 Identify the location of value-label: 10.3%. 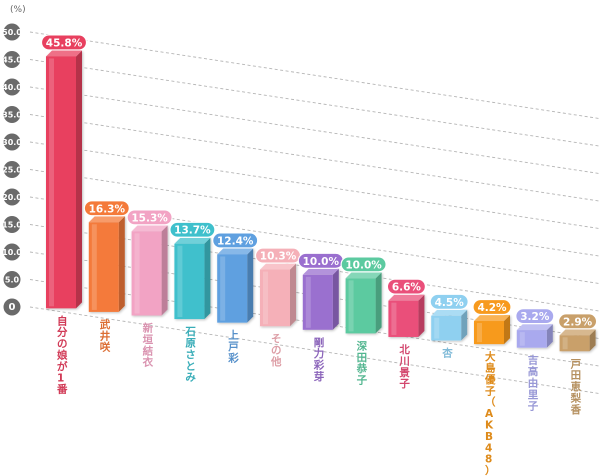
(278, 255).